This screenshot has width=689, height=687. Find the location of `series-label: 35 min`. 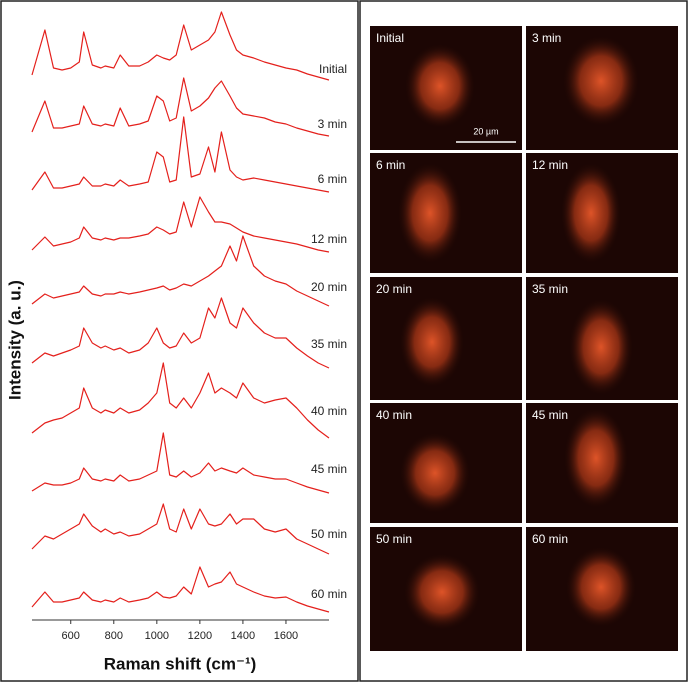

series-label: 35 min is located at coordinates (329, 344).